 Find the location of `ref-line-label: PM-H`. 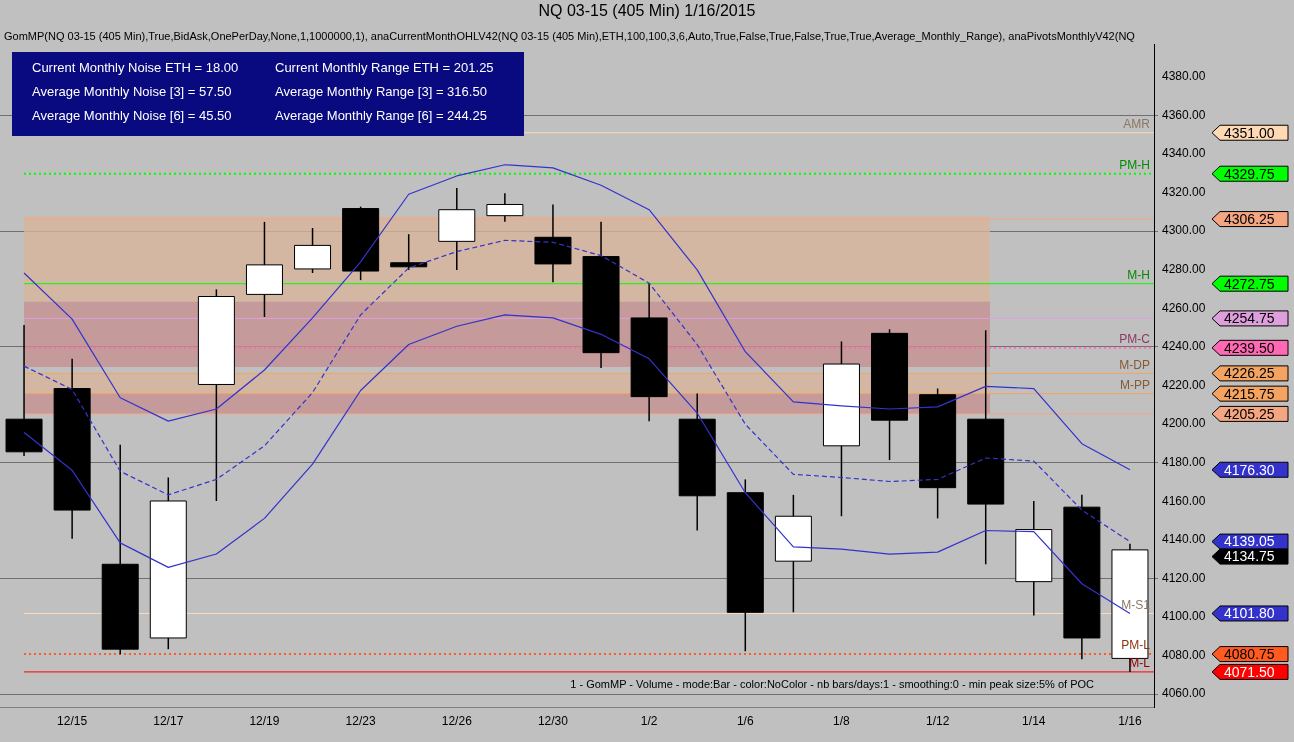

ref-line-label: PM-H is located at coordinates (1134, 165).